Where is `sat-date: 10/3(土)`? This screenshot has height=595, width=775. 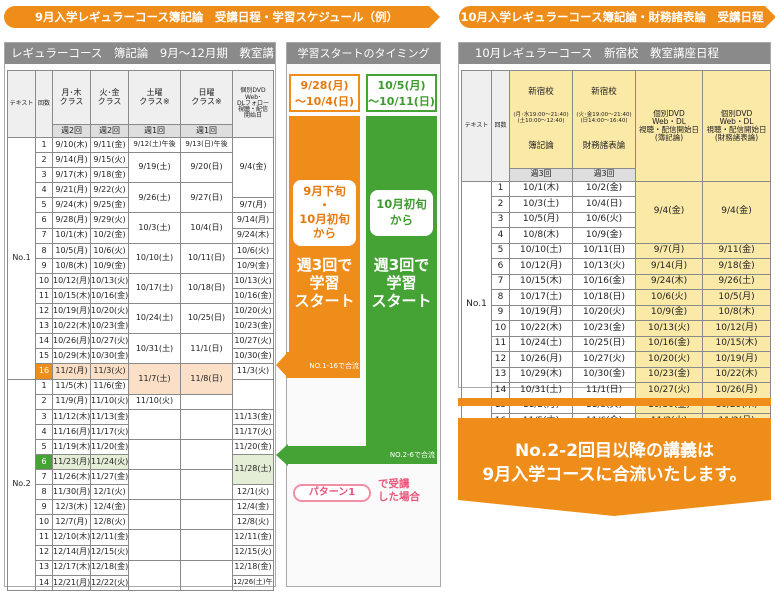 sat-date: 10/3(土) is located at coordinates (154, 228).